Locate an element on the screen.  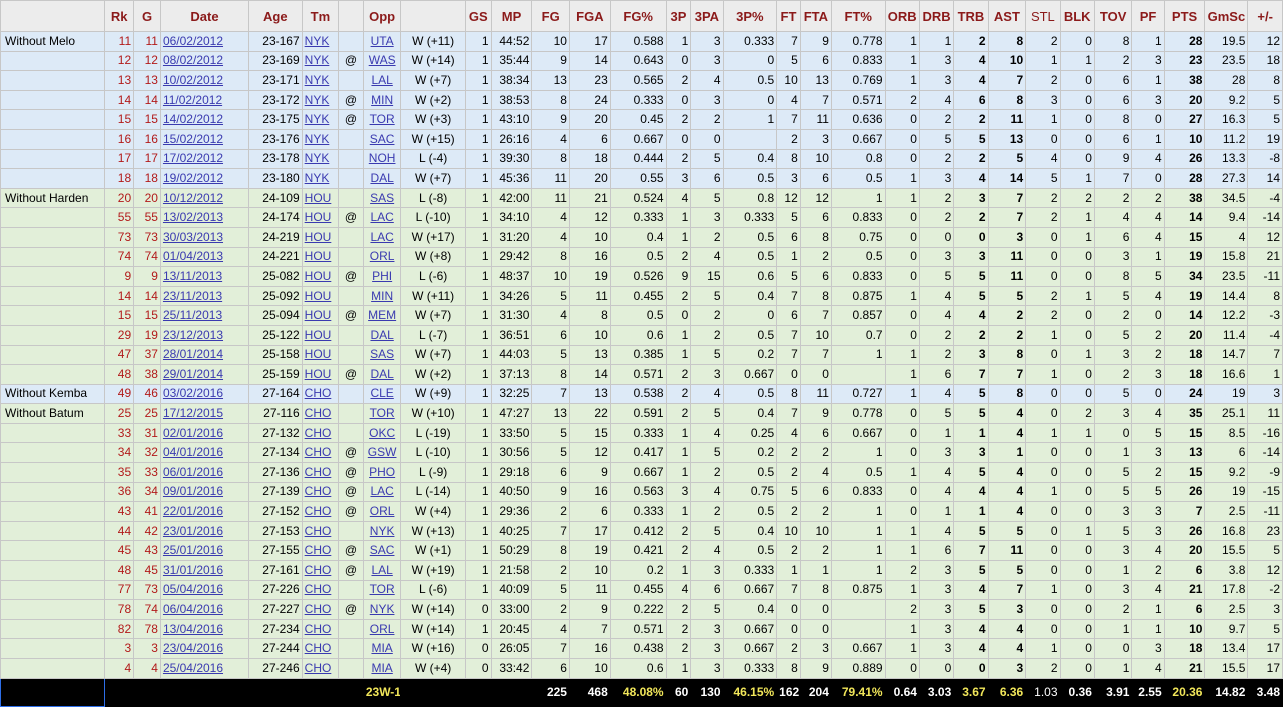
cell-date-link: 25/11/2013 is located at coordinates (204, 315).